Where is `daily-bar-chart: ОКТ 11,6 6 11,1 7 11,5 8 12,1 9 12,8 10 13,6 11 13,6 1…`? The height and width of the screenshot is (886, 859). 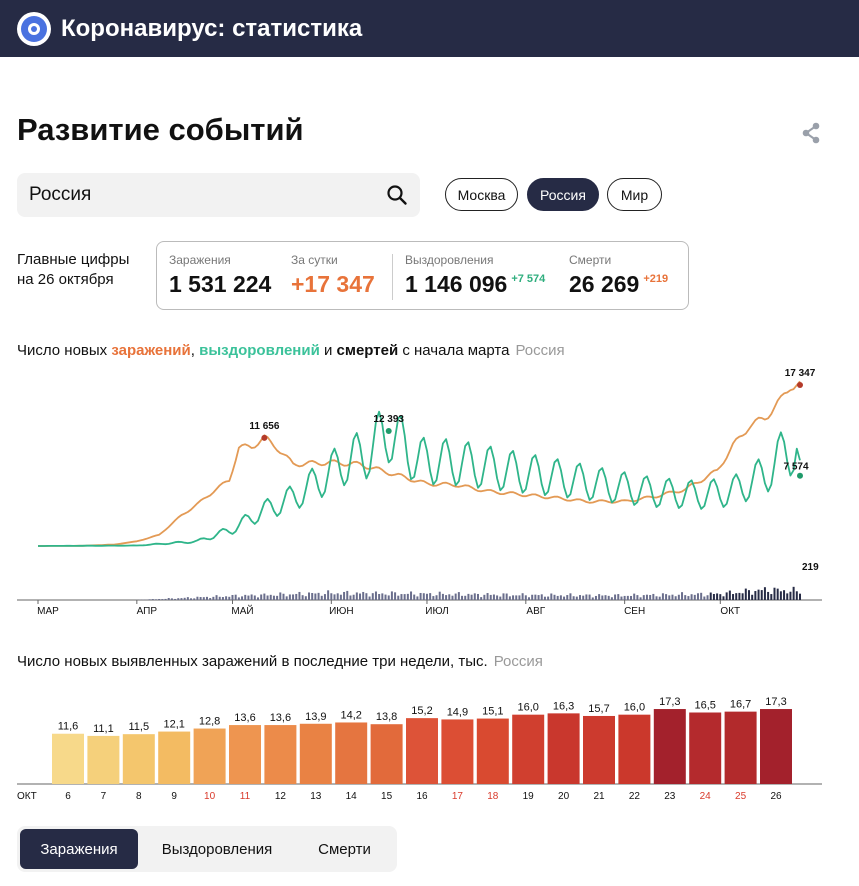
daily-bar-chart: ОКТ 11,6 6 11,1 7 11,5 8 12,1 9 12,8 10 13,6 11 13,6 1… is located at coordinates (429, 745).